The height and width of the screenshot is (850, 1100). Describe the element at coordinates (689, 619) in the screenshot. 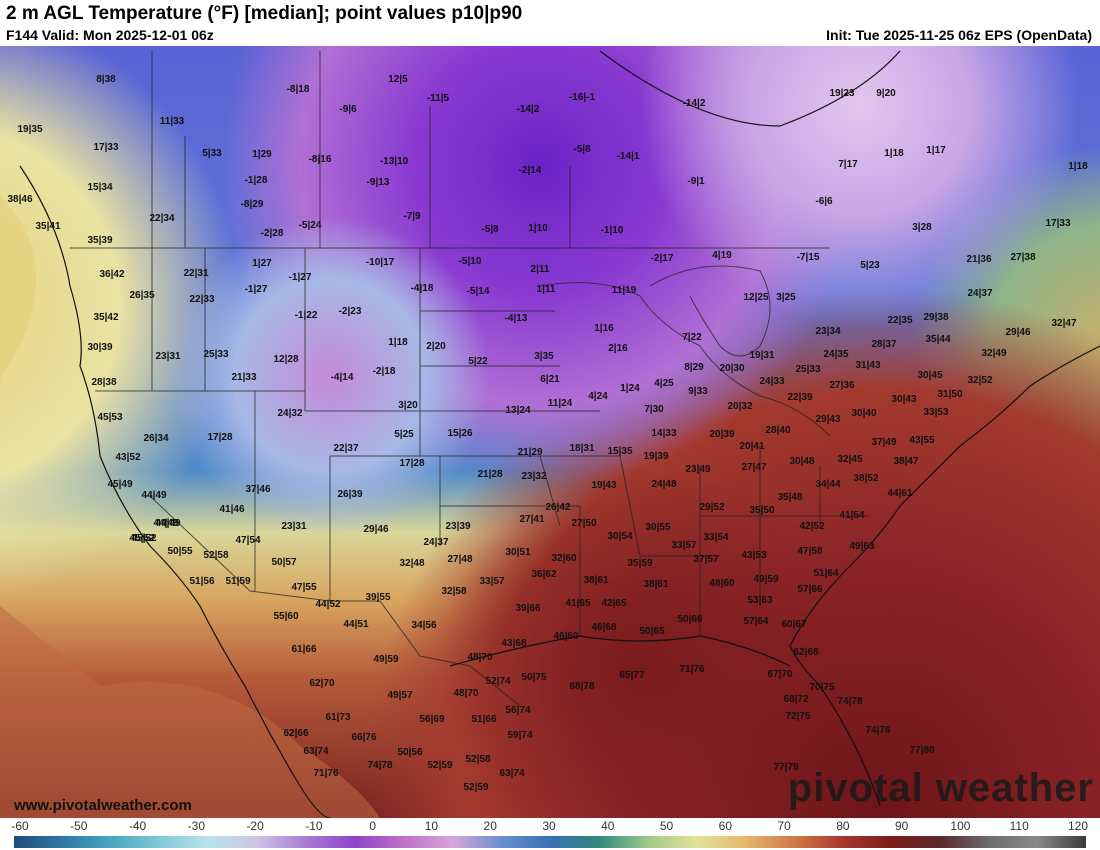

I see `point-value-label: 50|66` at that location.